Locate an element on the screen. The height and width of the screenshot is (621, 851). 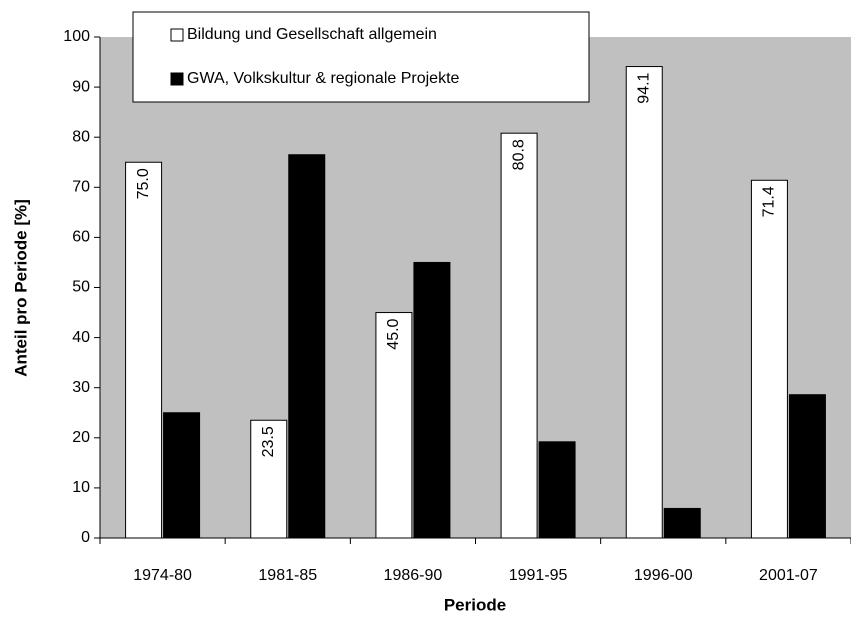
data-label: 76.5 is located at coordinates (306, 176).